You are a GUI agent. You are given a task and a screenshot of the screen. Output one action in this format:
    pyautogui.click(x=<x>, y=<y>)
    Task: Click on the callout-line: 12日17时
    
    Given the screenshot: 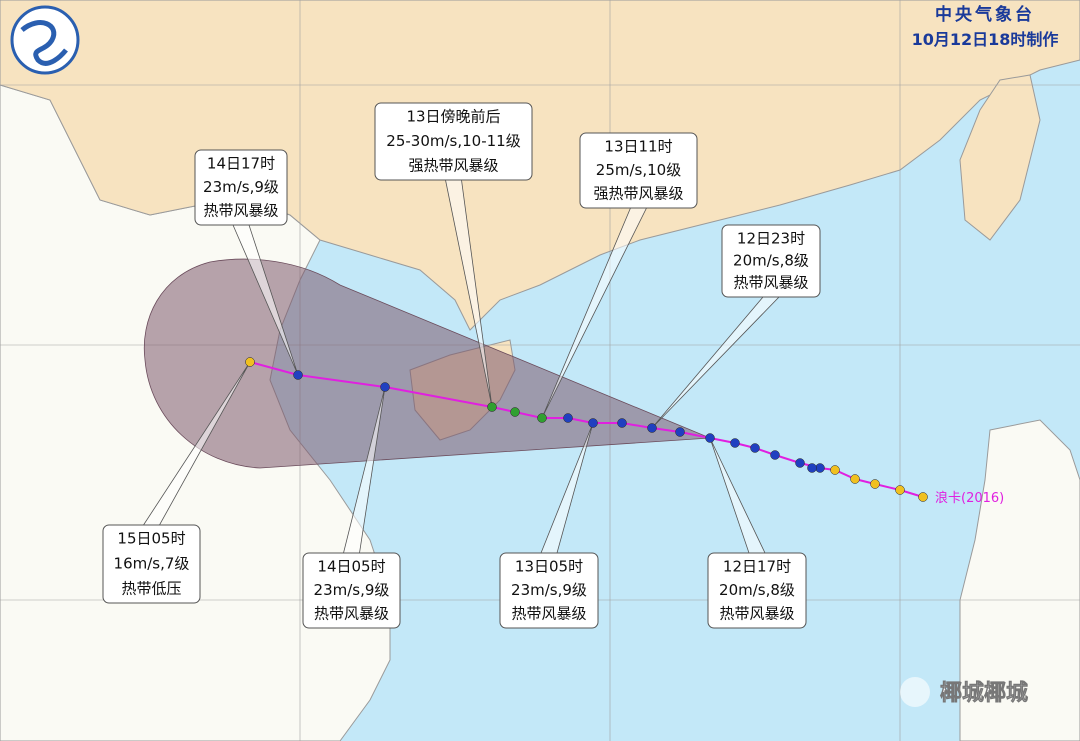 What is the action you would take?
    pyautogui.click(x=757, y=567)
    